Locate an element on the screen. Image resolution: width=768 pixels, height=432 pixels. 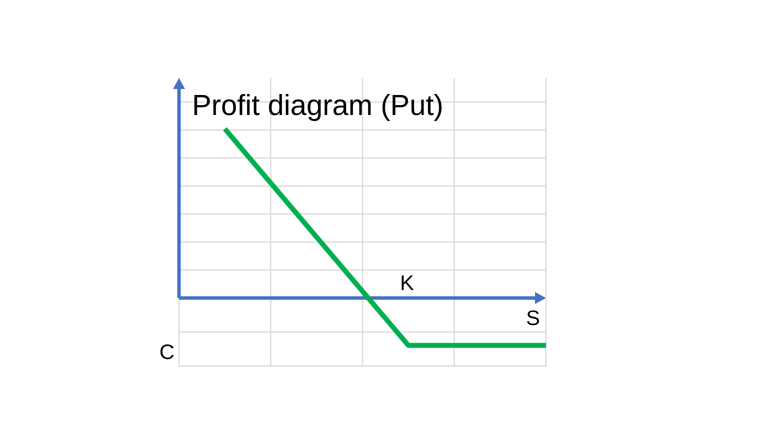
text: C is located at coordinates (167, 352).